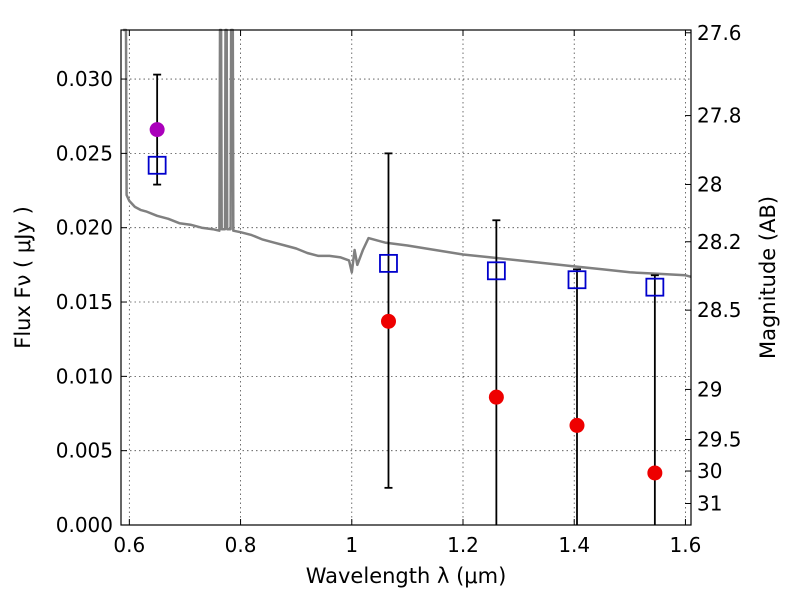  Describe the element at coordinates (709, 471) in the screenshot. I see `y2-tick-label: 30` at that location.